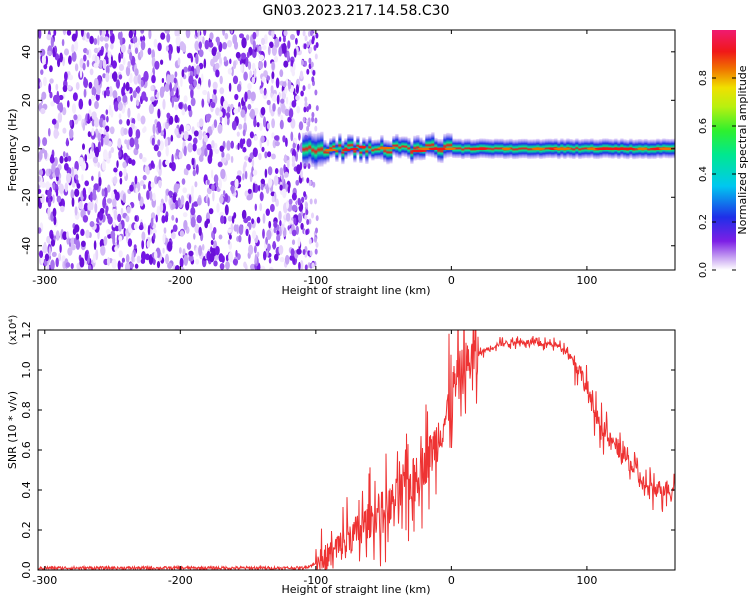 The height and width of the screenshot is (600, 750). Describe the element at coordinates (356, 11) in the screenshot. I see `figure-title: GN03.2023.217.14.58.C30` at that location.